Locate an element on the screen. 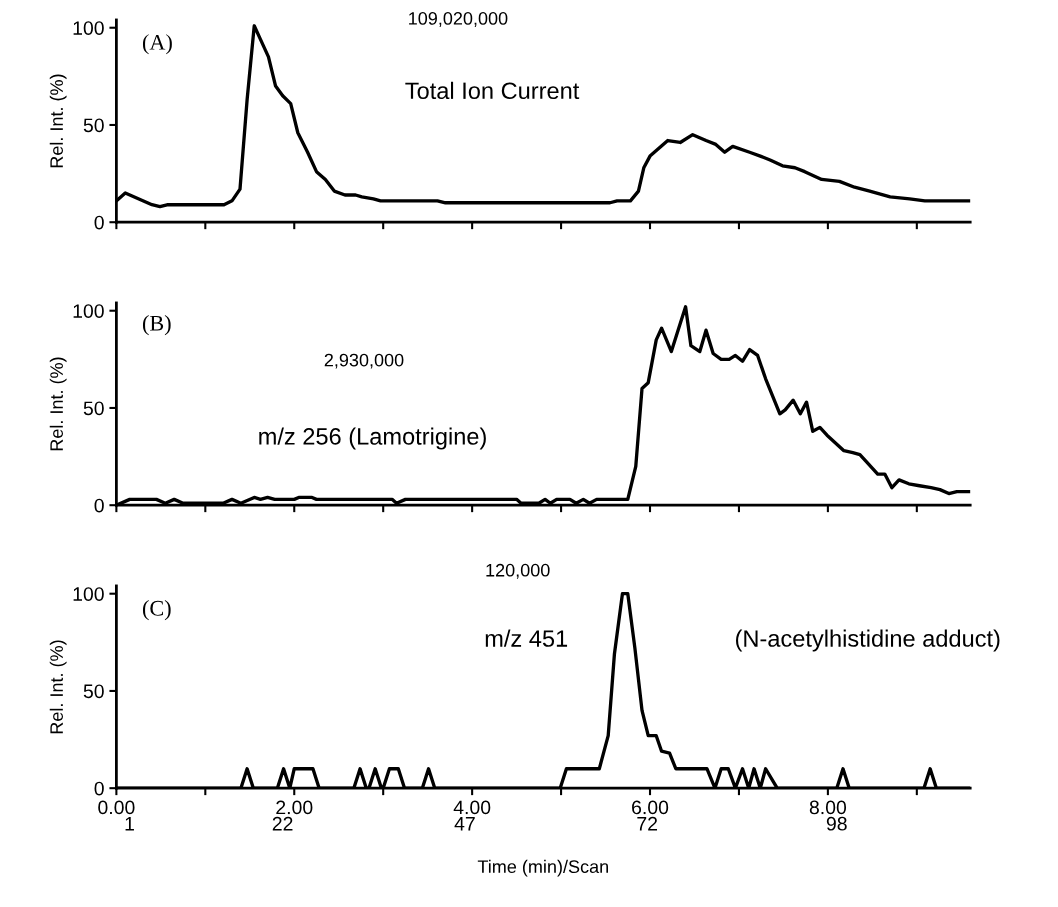  annotation: 109,020,000 is located at coordinates (458, 19).